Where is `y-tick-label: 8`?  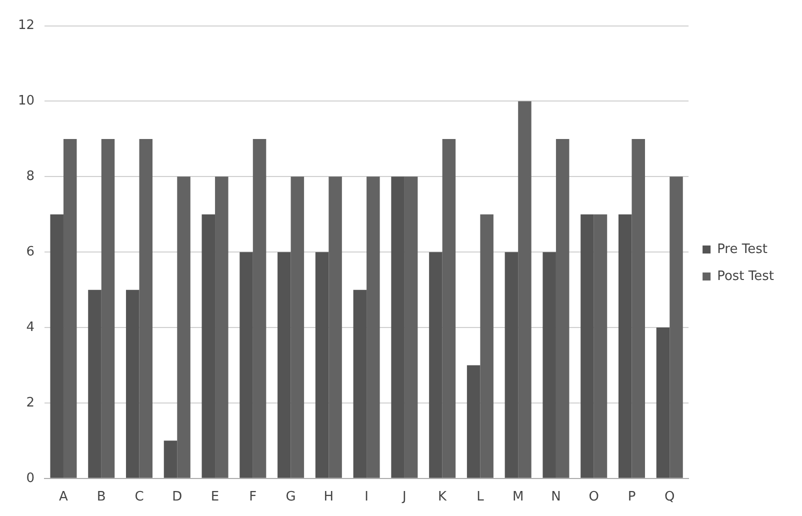 y-tick-label: 8 is located at coordinates (30, 176).